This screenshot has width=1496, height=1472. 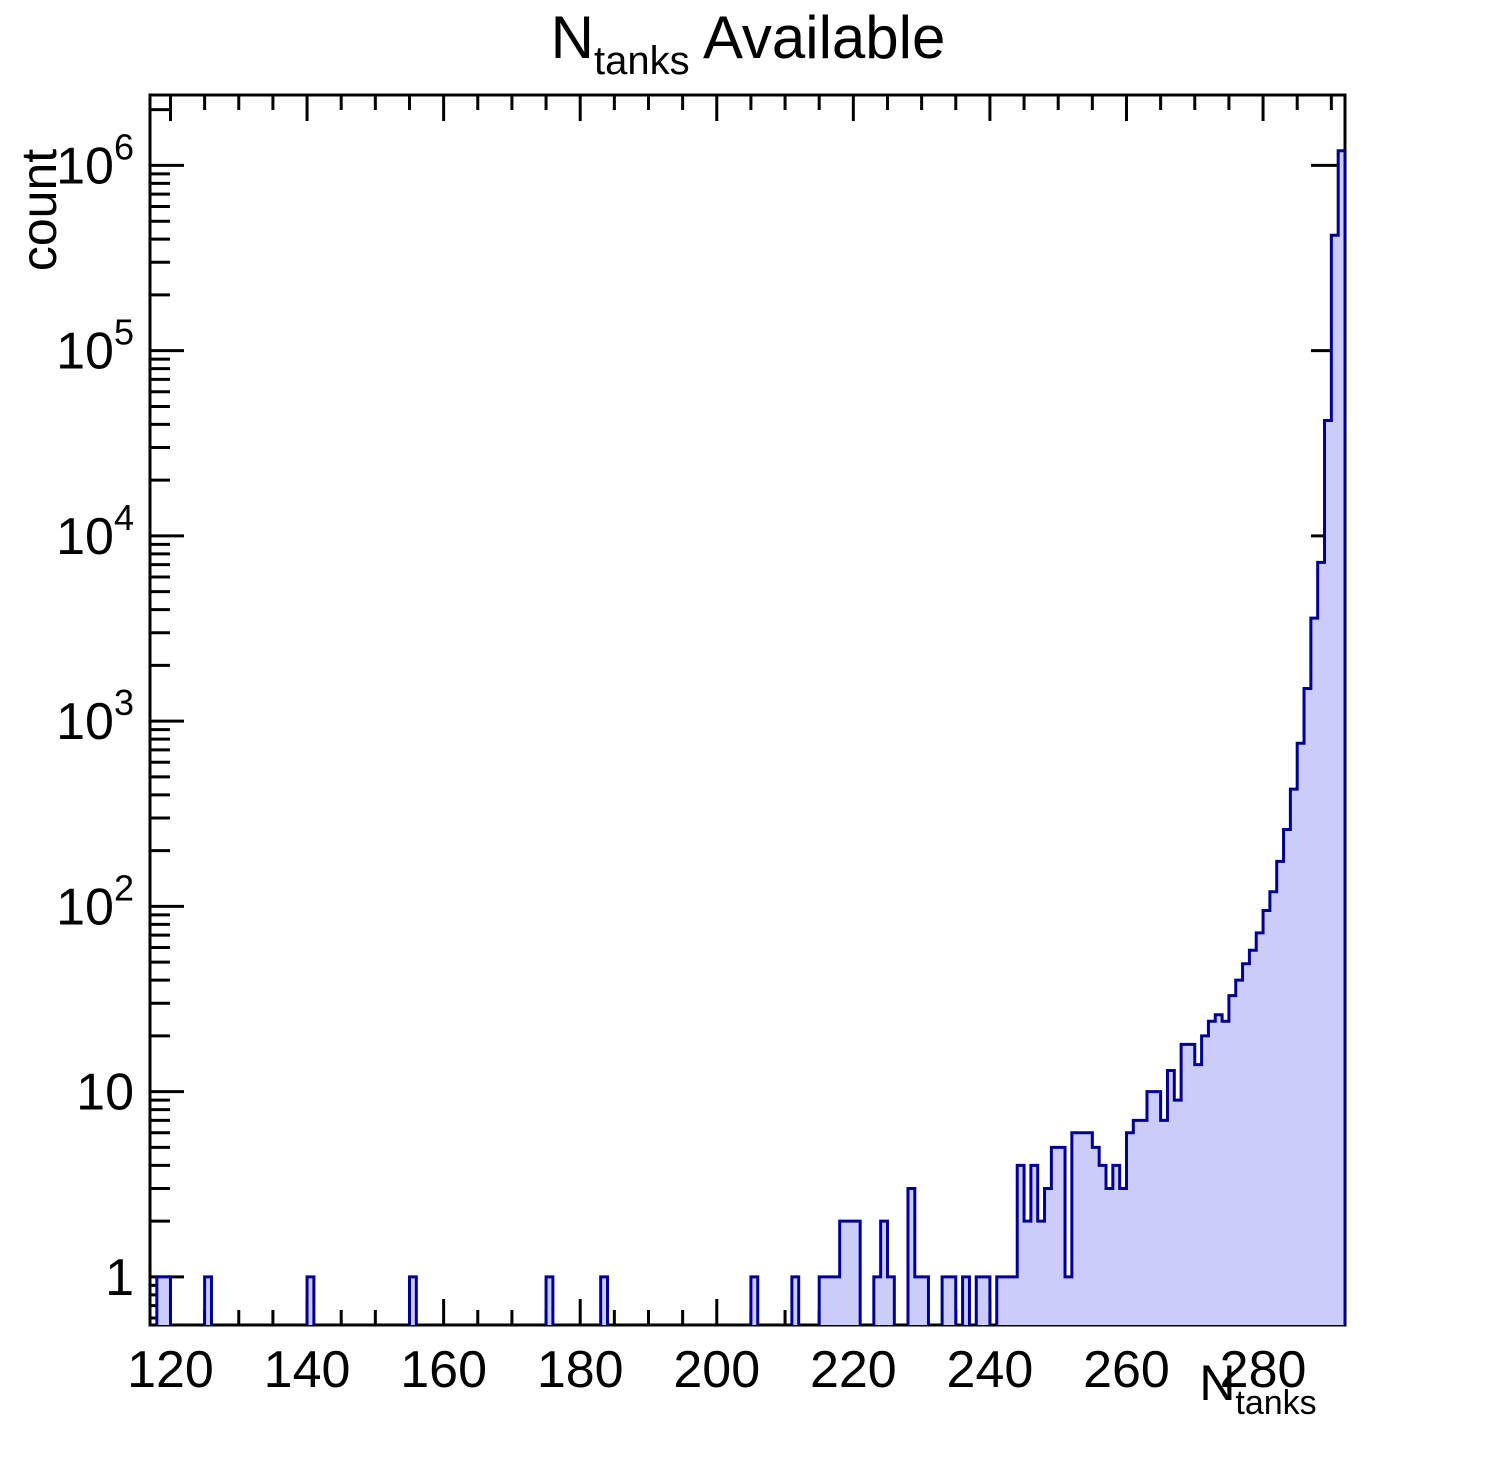 What do you see at coordinates (853, 1370) in the screenshot?
I see `x-tick-label: 220` at bounding box center [853, 1370].